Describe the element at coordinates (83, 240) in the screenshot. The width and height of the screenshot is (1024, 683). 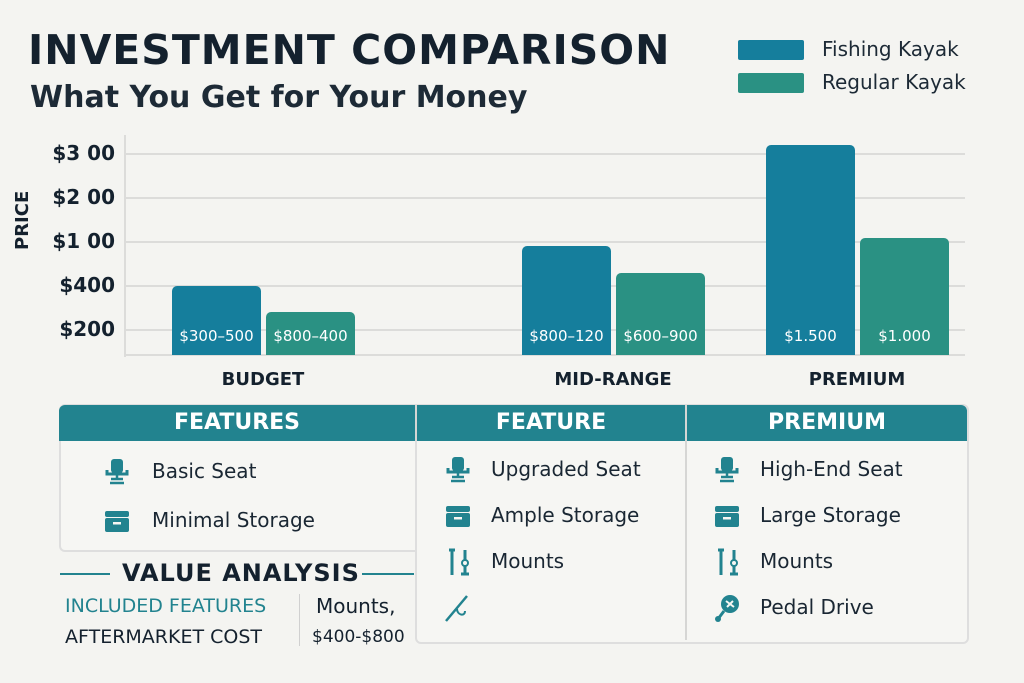
I see `y-tick-label: $1 00` at that location.